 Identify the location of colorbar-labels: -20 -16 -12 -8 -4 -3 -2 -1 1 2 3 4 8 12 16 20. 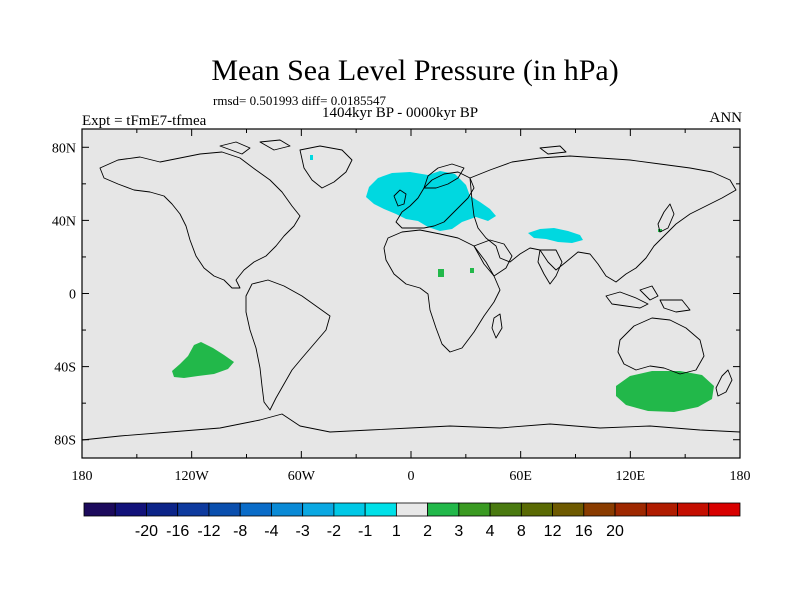
(379, 531).